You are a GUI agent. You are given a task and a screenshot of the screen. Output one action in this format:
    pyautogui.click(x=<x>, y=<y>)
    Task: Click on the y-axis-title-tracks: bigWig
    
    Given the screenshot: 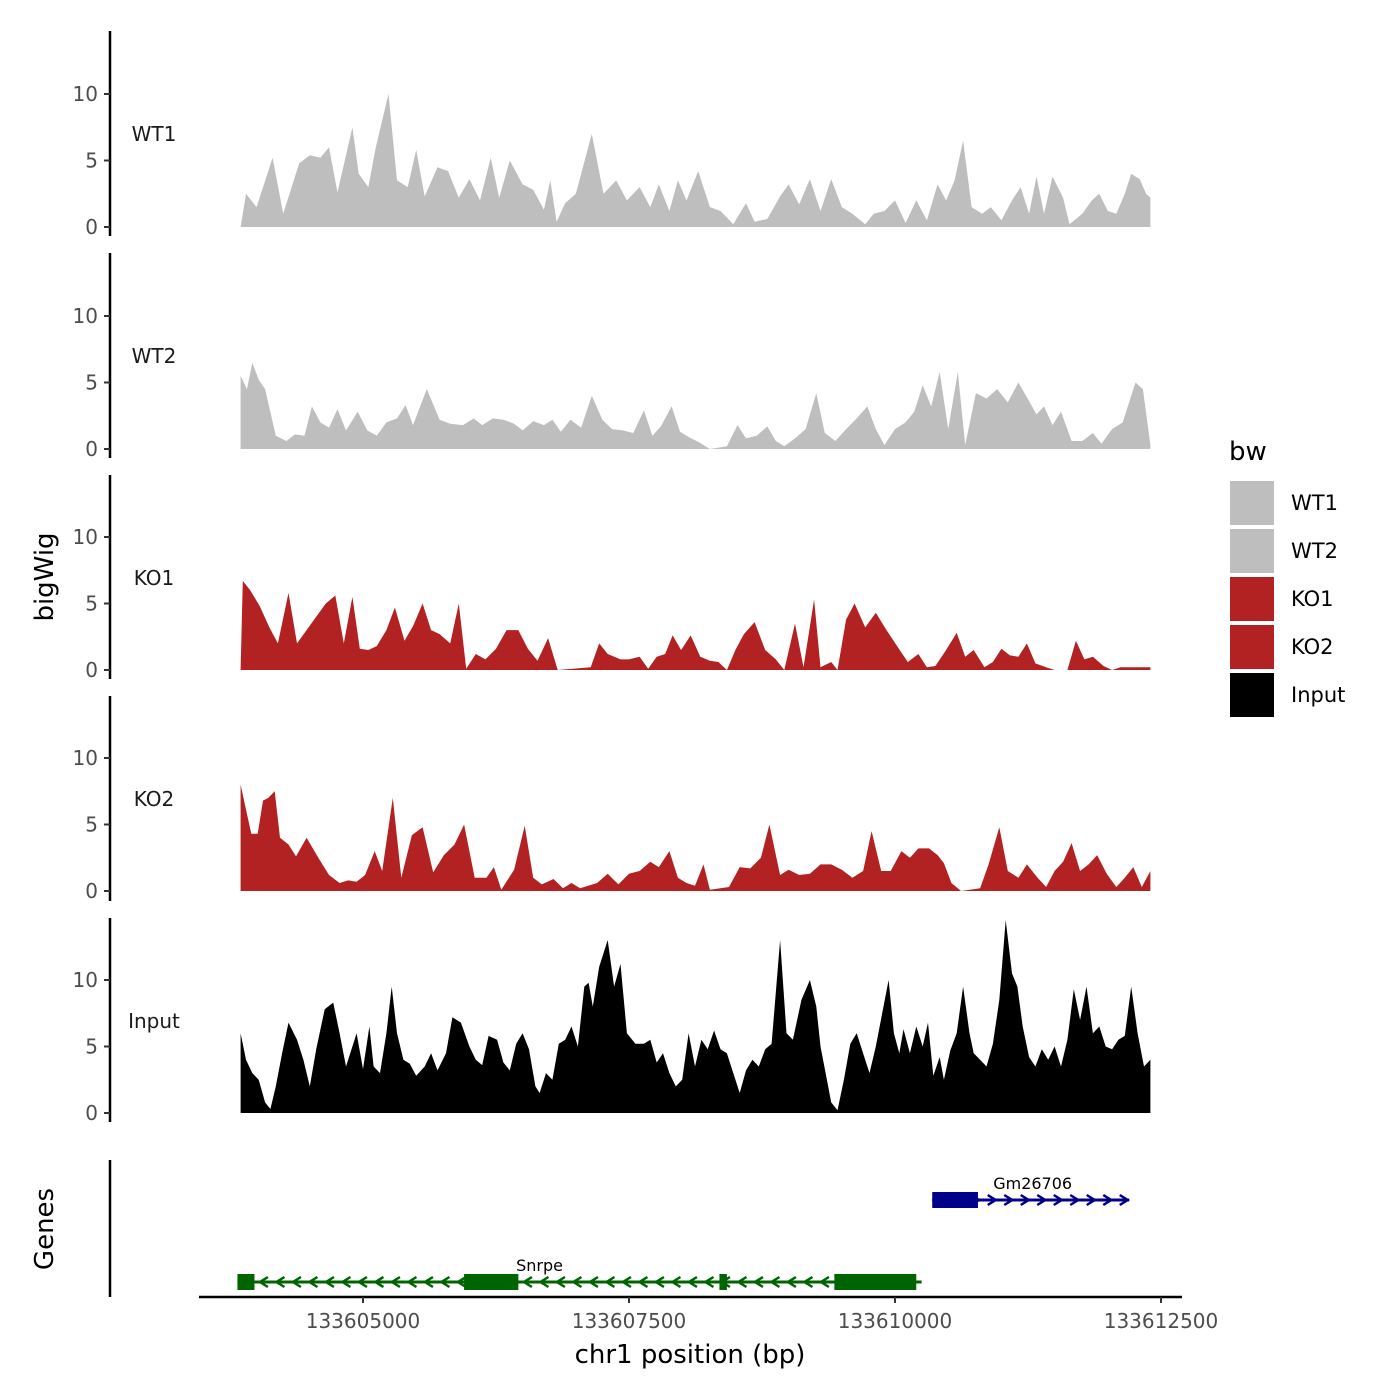 What is the action you would take?
    pyautogui.click(x=45, y=576)
    